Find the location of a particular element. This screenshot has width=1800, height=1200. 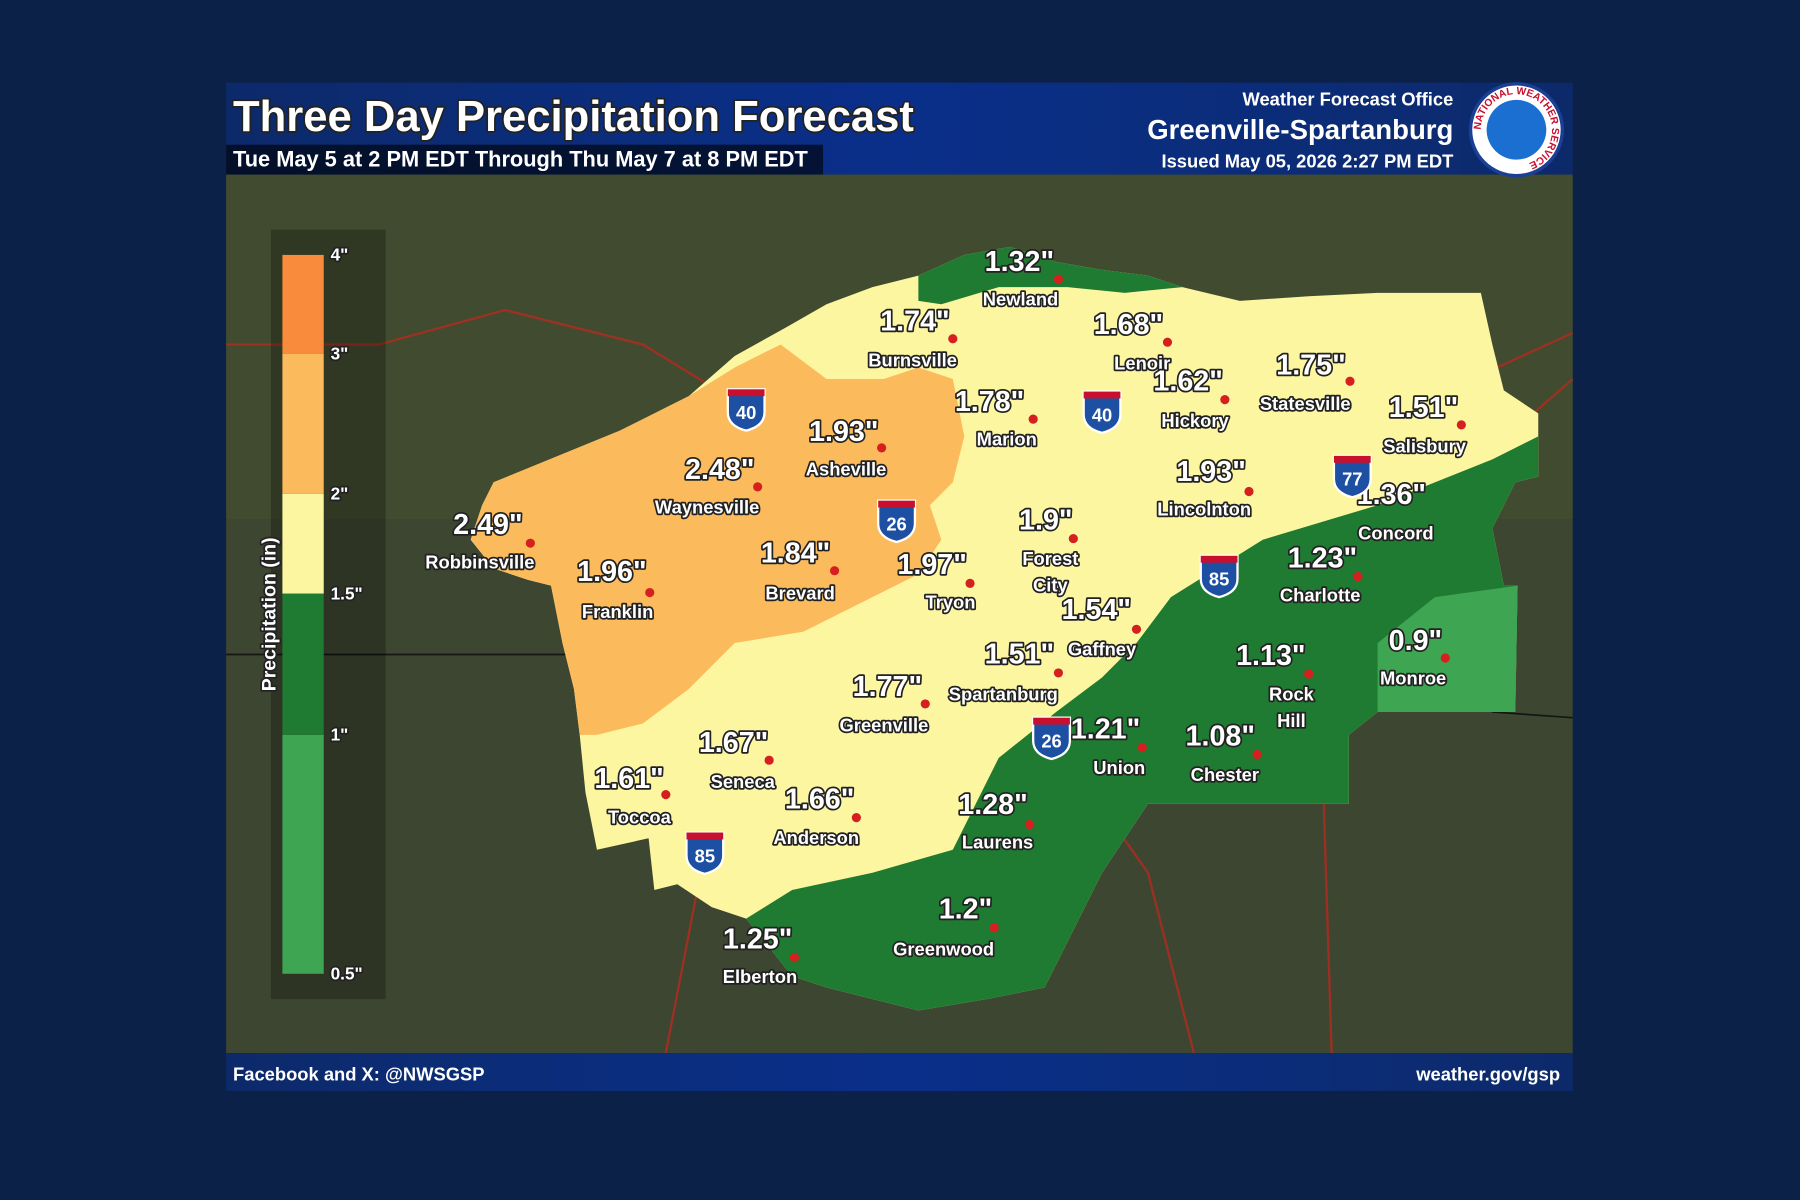

city-value: 1.61" is located at coordinates (628, 779).